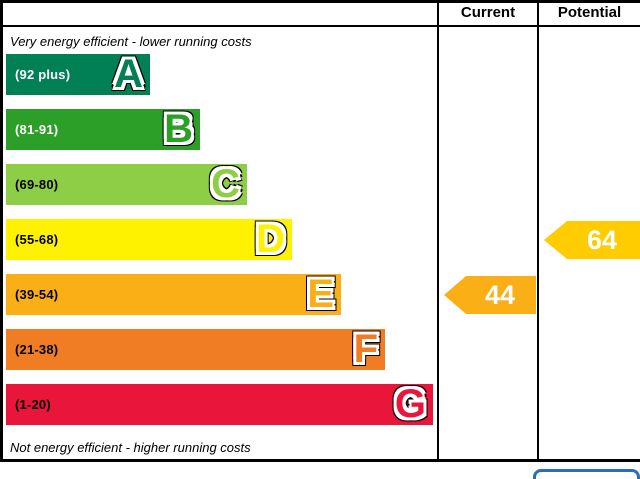 The height and width of the screenshot is (479, 640). Describe the element at coordinates (128, 74) in the screenshot. I see `band-letter: A` at that location.